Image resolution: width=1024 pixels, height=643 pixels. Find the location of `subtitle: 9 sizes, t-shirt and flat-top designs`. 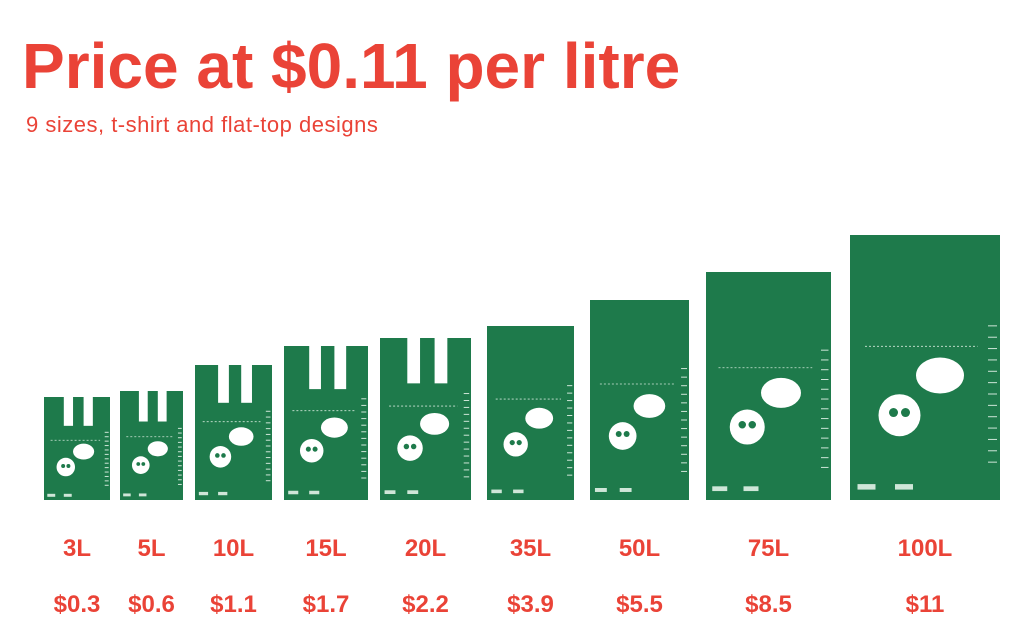

subtitle: 9 sizes, t-shirt and flat-top designs is located at coordinates (202, 124).